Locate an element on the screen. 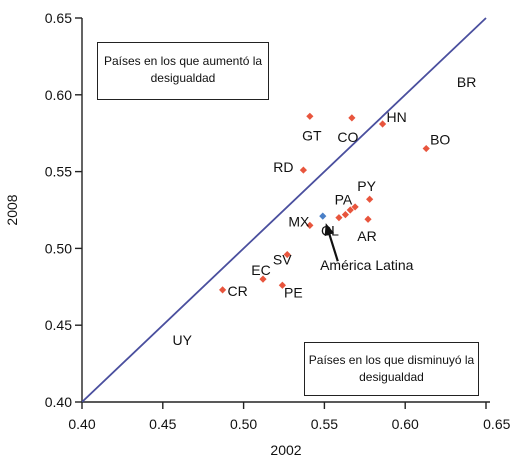 The height and width of the screenshot is (462, 510). point-label: UY is located at coordinates (182, 340).